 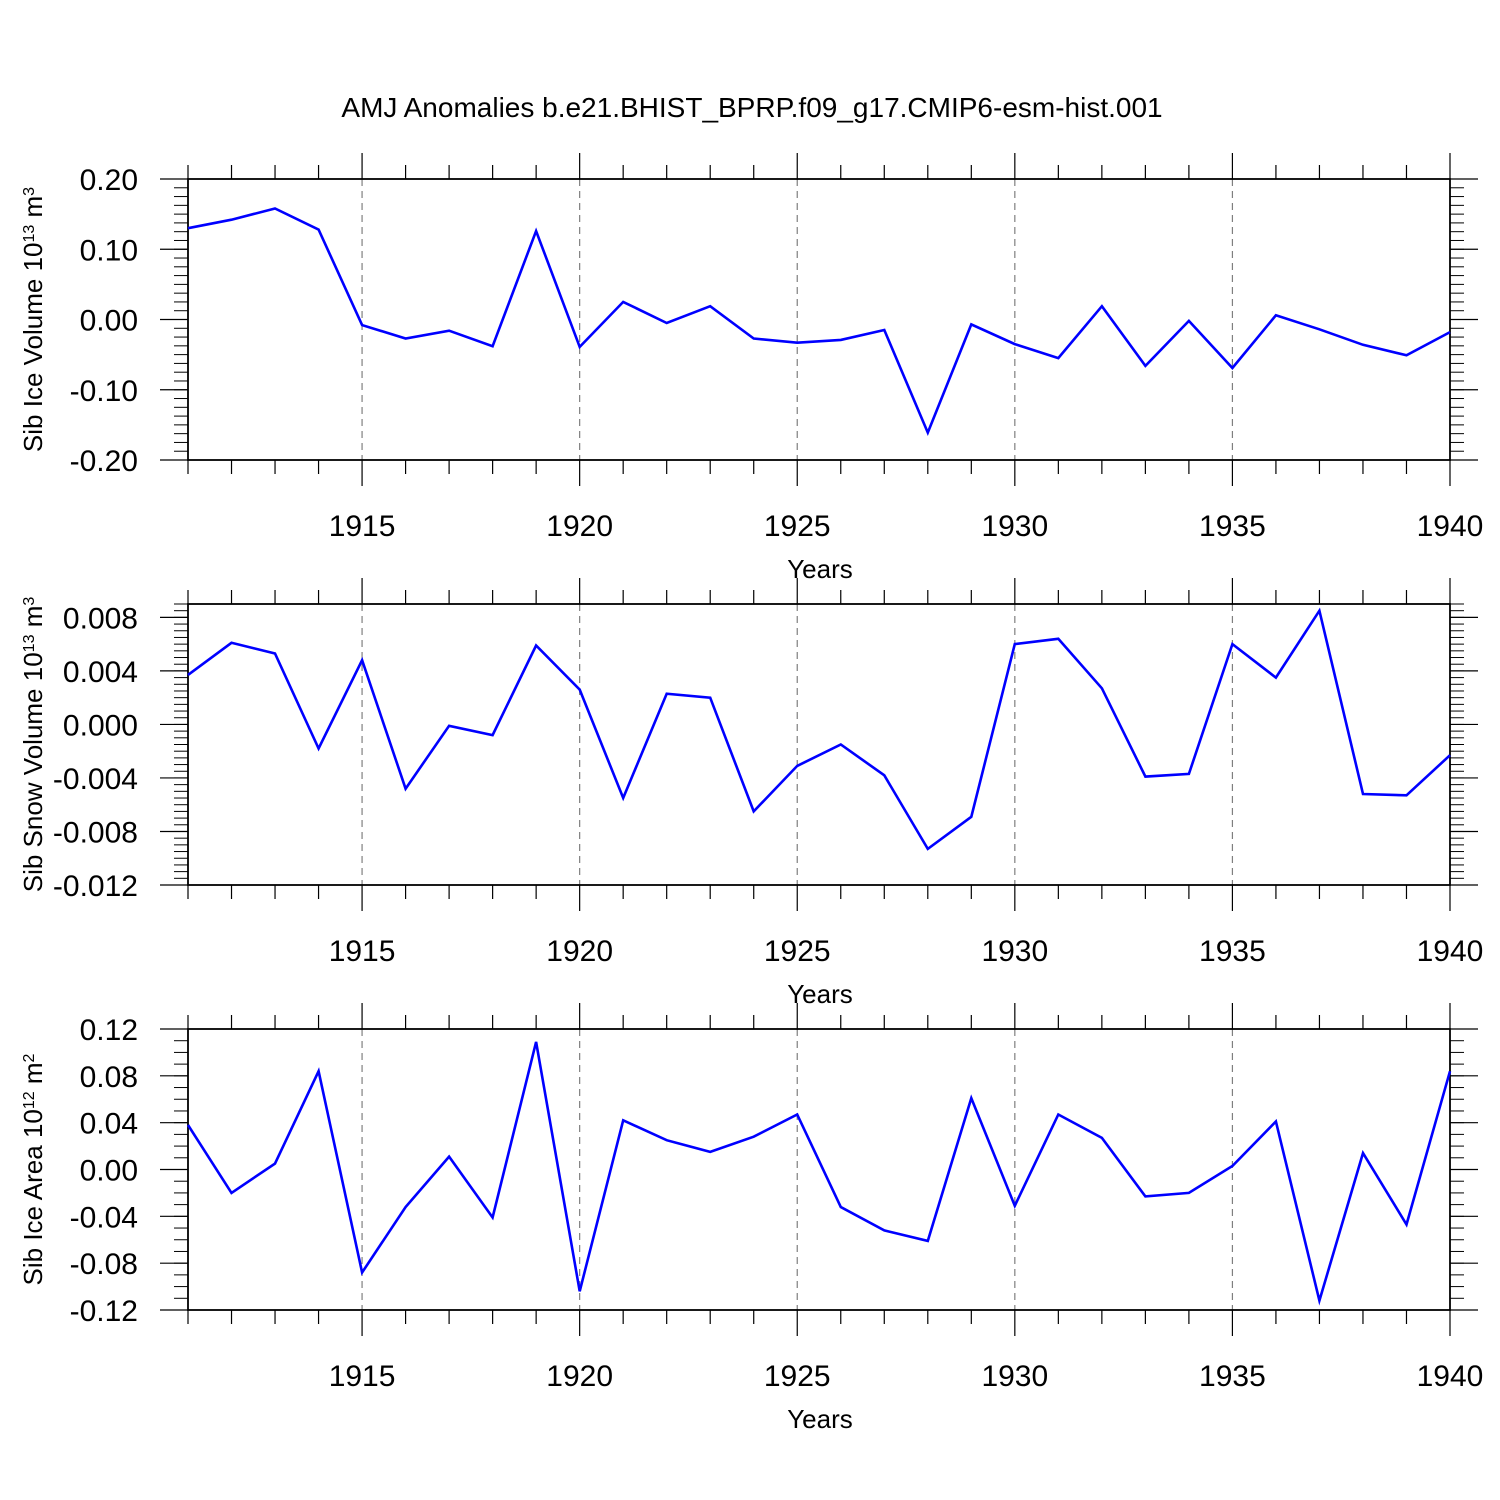 What do you see at coordinates (104, 461) in the screenshot?
I see `y-tick-label: -0.20` at bounding box center [104, 461].